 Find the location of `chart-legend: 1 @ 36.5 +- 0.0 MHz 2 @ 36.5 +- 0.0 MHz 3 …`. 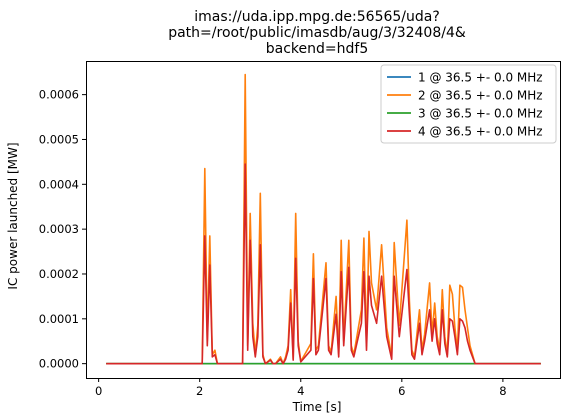

chart-legend: 1 @ 36.5 +- 0.0 MHz 2 @ 36.5 +- 0.0 MHz 3 … is located at coordinates (468, 104).